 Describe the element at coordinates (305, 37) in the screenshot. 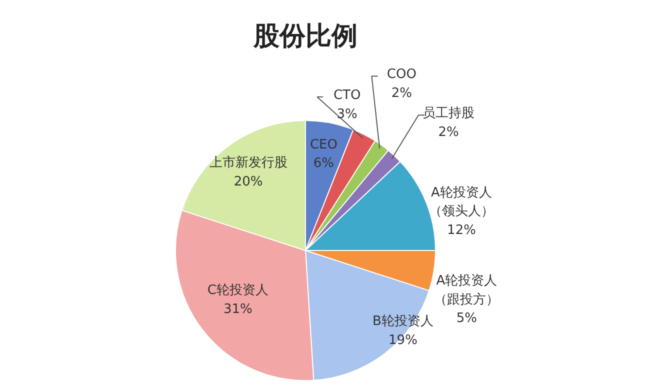

I see `chart-title: 股份比例` at that location.